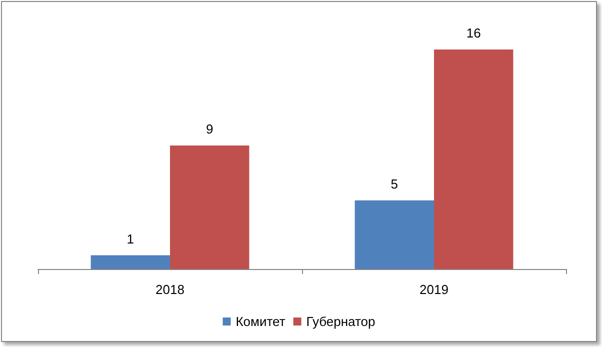 The height and width of the screenshot is (347, 602). What do you see at coordinates (394, 184) in the screenshot?
I see `data-label: 5` at bounding box center [394, 184].